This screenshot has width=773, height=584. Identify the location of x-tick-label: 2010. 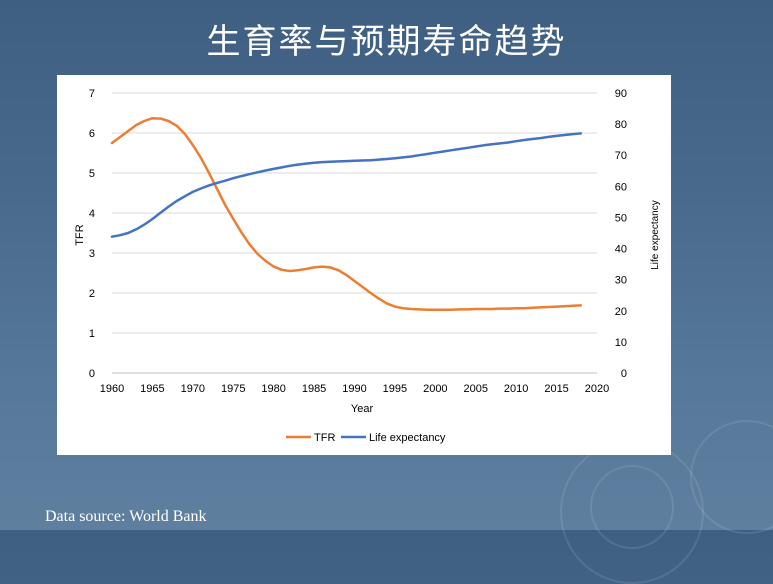
(516, 389).